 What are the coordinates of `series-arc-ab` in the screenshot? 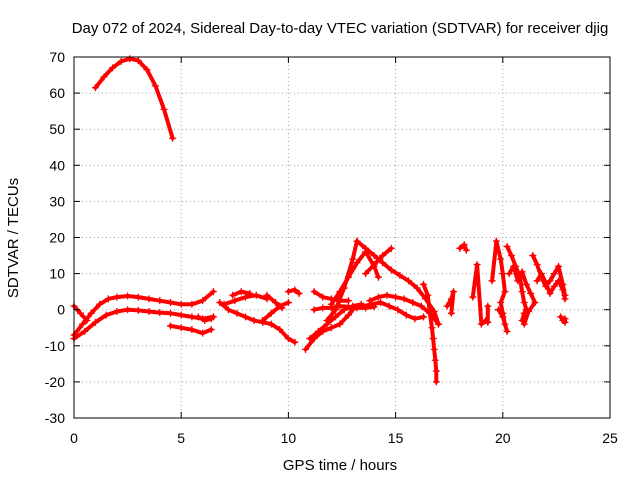 It's located at (522, 295).